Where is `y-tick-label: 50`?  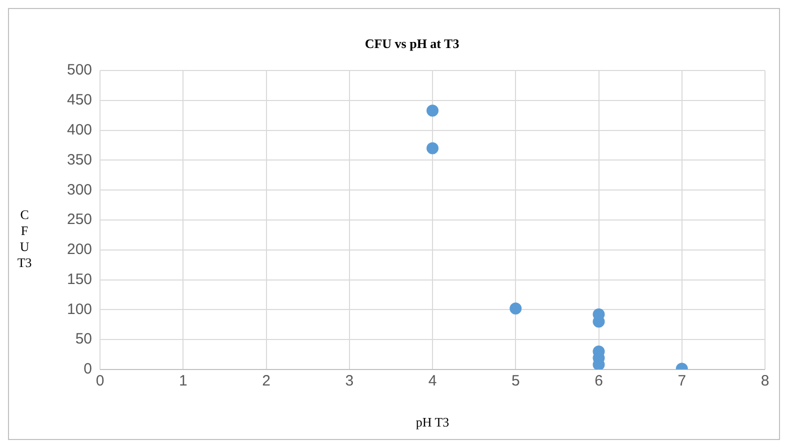
y-tick-label: 50 is located at coordinates (83, 339).